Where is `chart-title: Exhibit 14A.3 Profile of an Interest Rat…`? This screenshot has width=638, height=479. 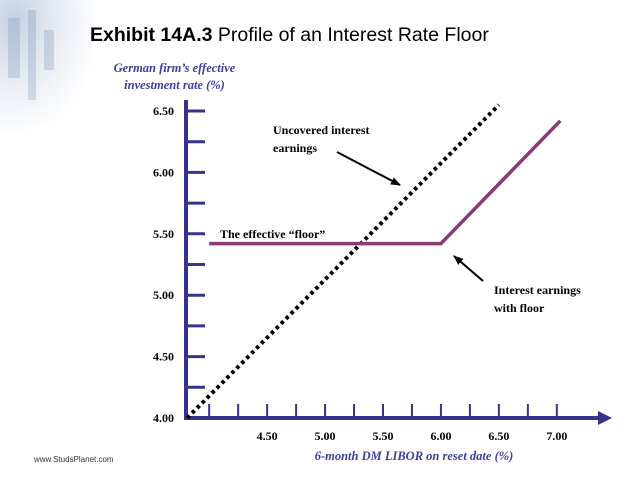 chart-title: Exhibit 14A.3 Profile of an Interest Rat… is located at coordinates (289, 35).